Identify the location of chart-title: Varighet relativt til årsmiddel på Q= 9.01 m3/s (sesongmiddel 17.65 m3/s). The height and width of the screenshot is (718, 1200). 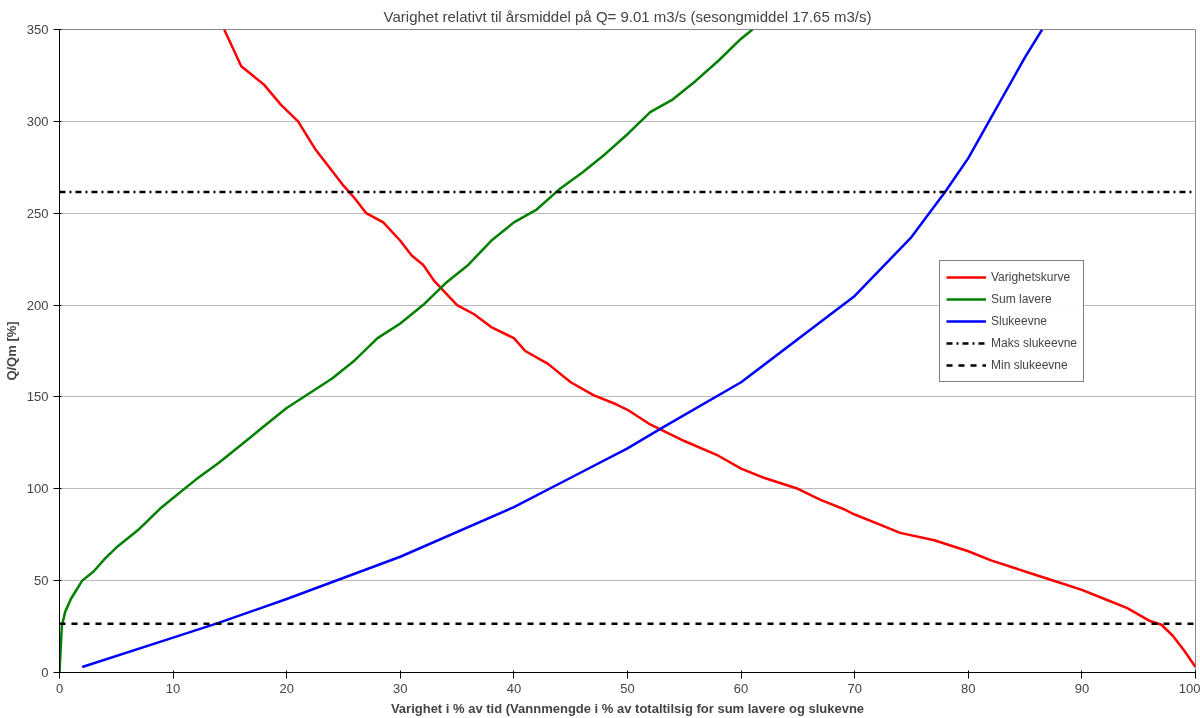
(627, 16).